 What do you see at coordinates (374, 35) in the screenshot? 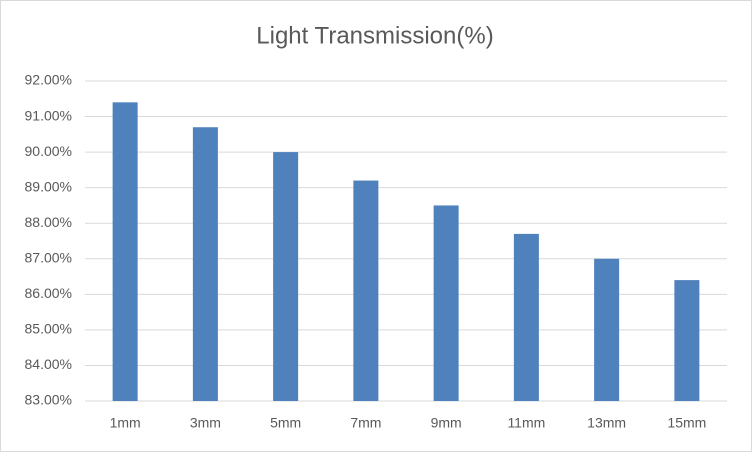
I see `chart-title: Light Transmission(%)` at bounding box center [374, 35].